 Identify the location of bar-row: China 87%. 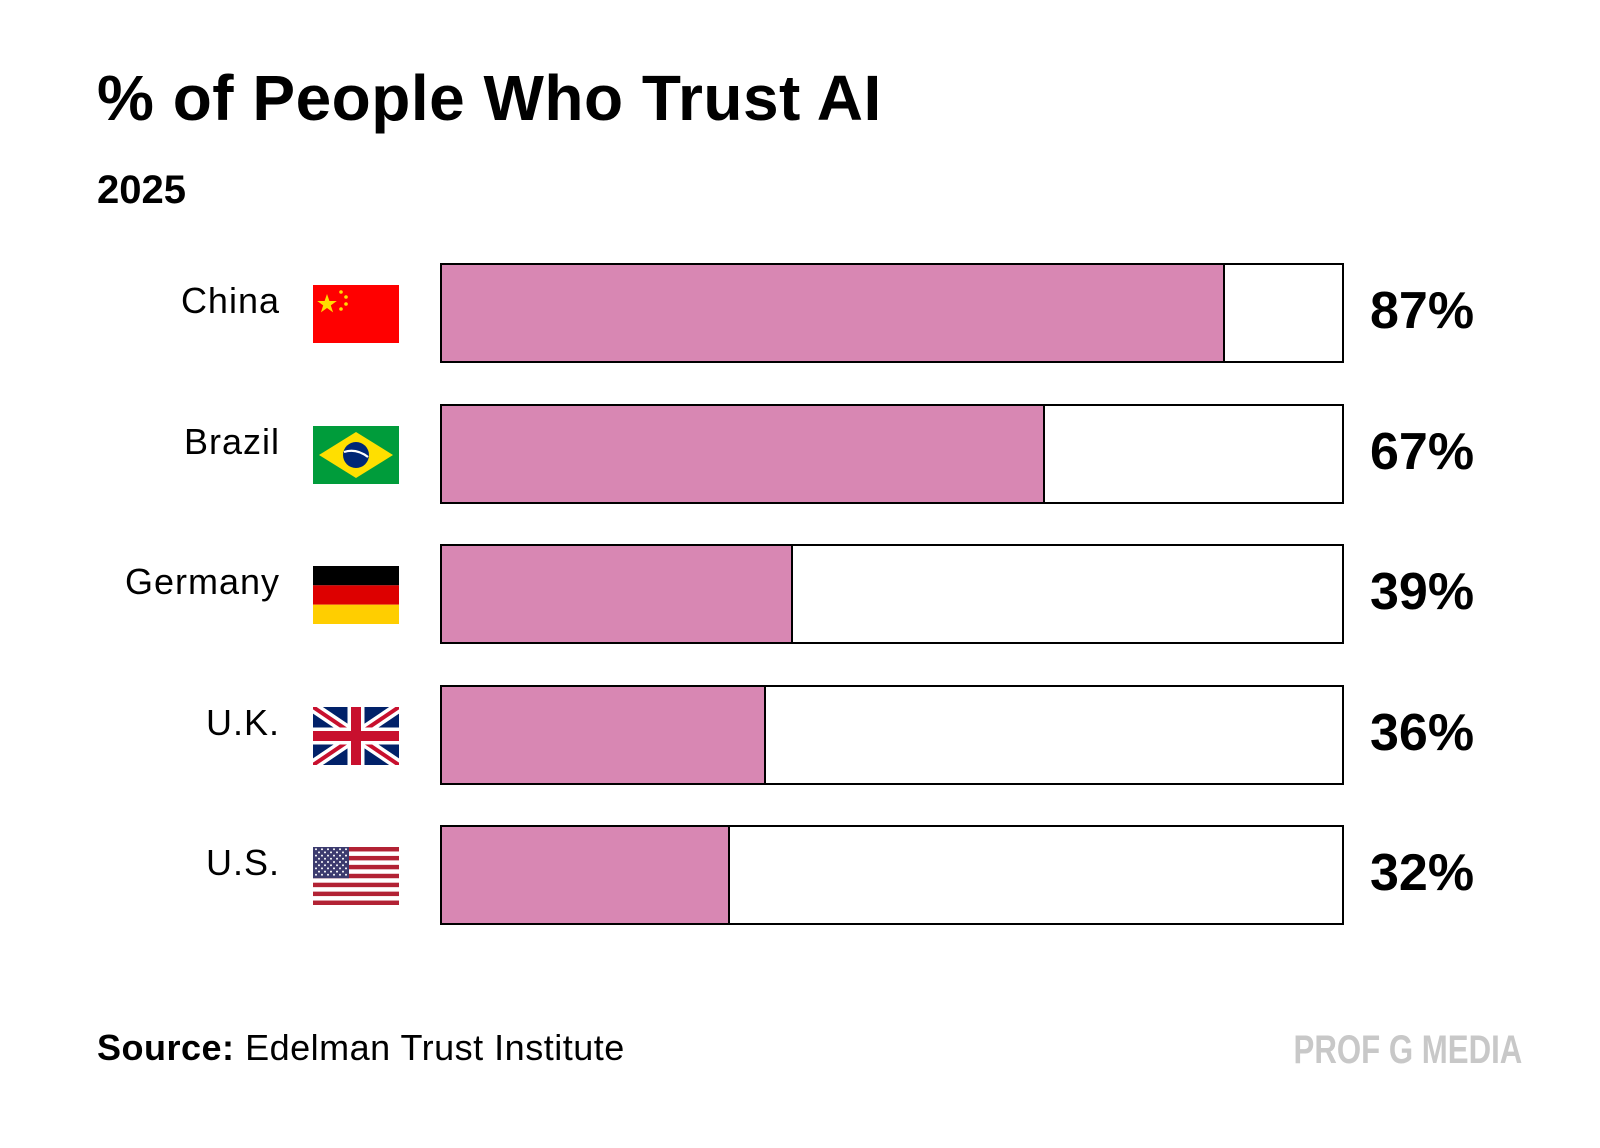
(800, 315).